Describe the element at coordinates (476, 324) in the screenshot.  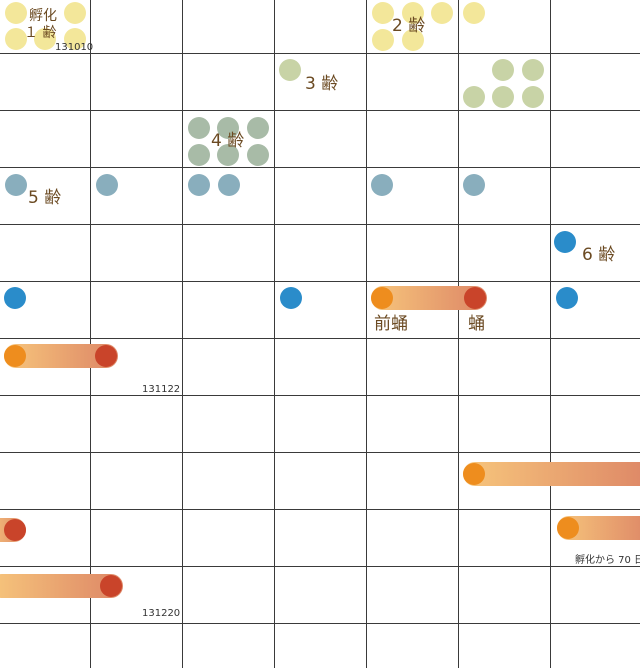
I see `pupa-label: 蛹` at that location.